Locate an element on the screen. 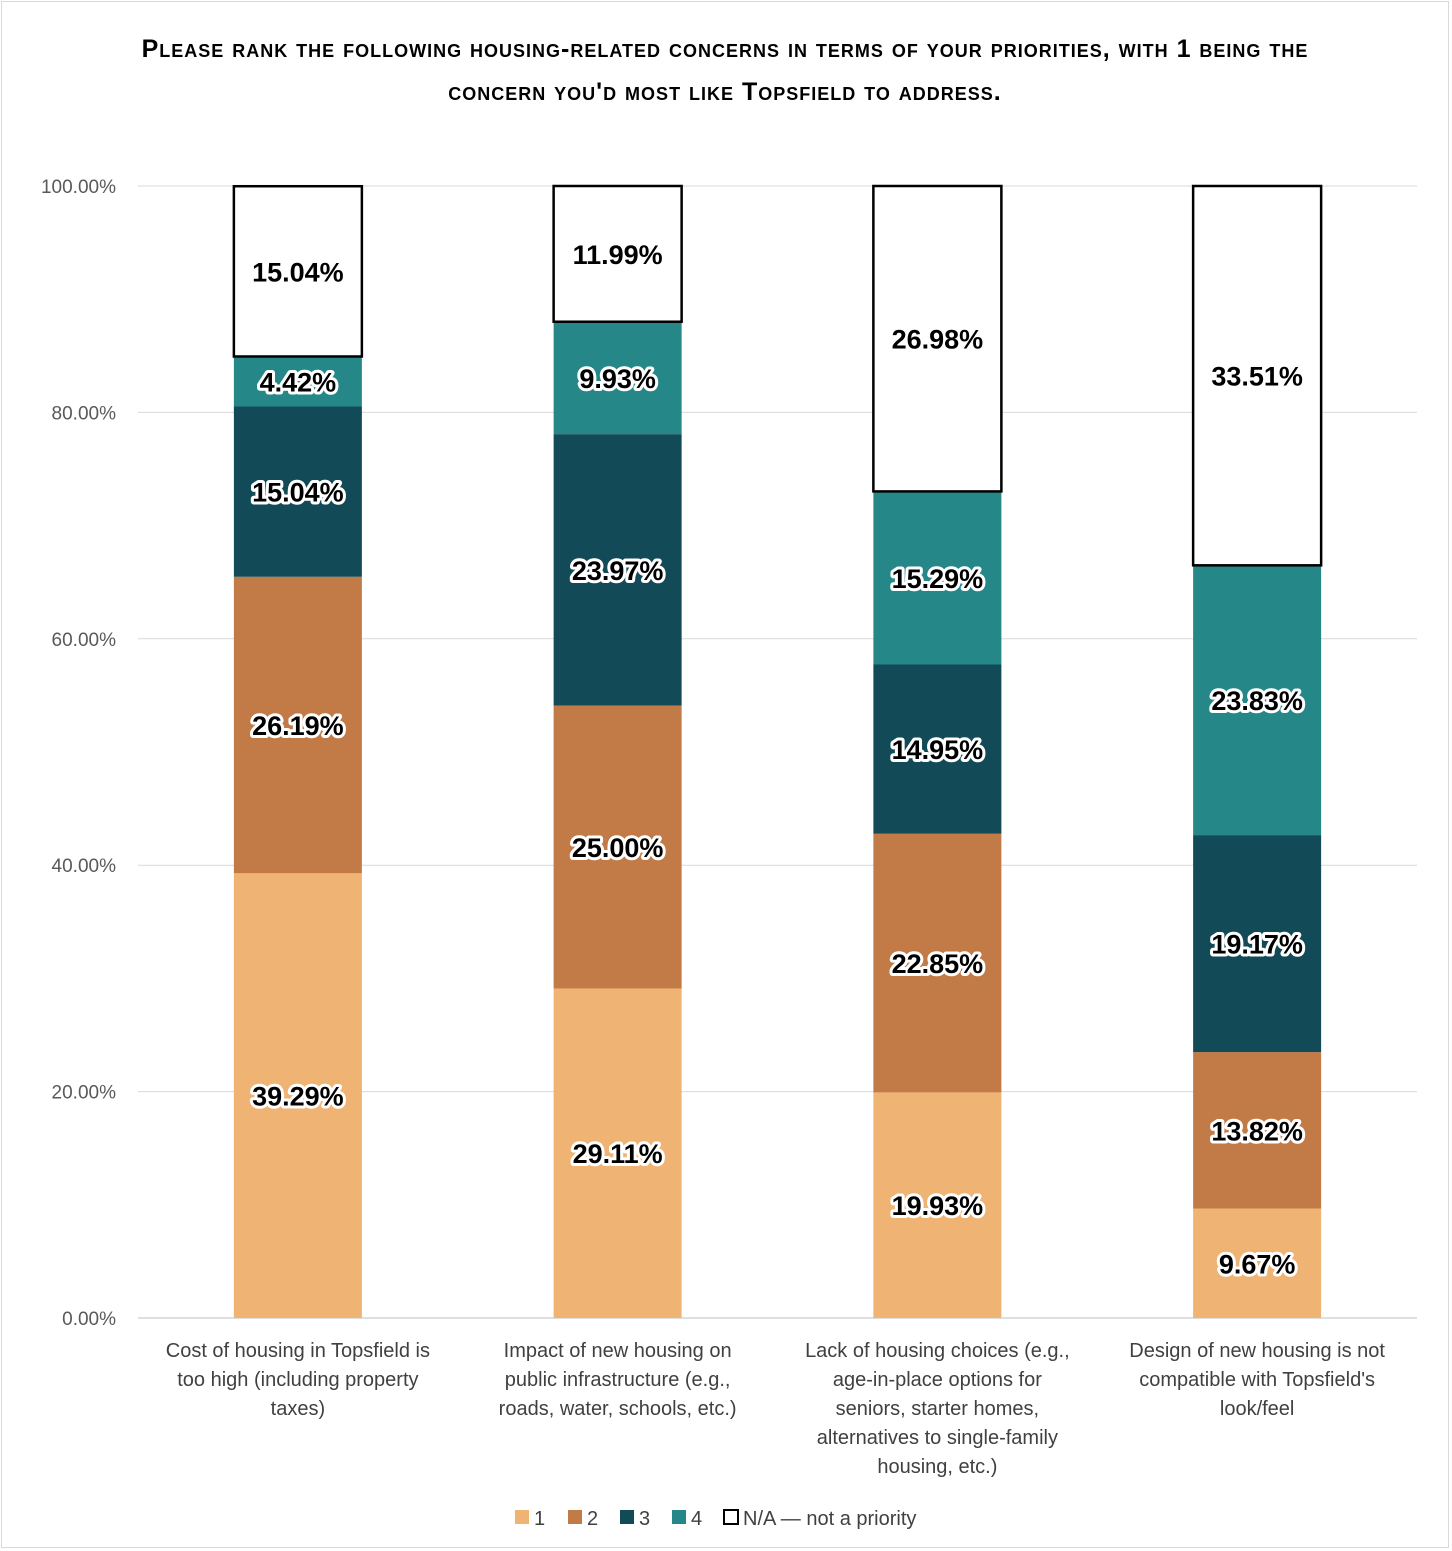 This screenshot has width=1452, height=1551. data-label: 9.67% is located at coordinates (1257, 1264).